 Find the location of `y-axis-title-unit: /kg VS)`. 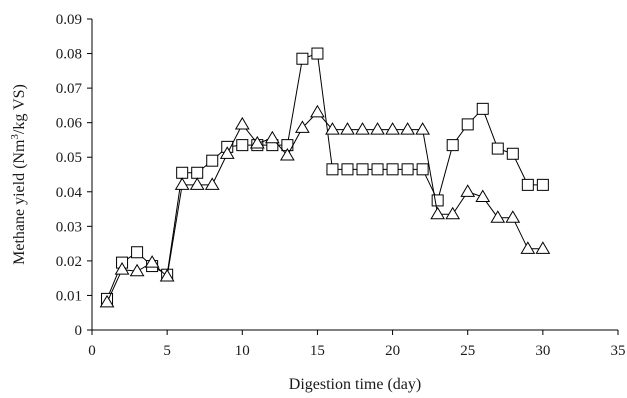

y-axis-title-unit: /kg VS) is located at coordinates (19, 109).